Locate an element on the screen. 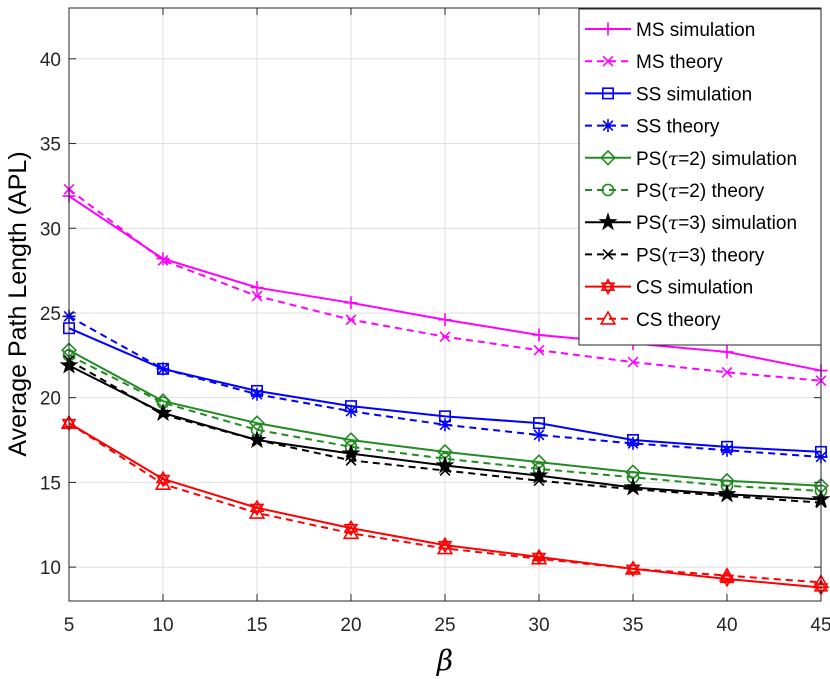  legend-box is located at coordinates (700, 177).